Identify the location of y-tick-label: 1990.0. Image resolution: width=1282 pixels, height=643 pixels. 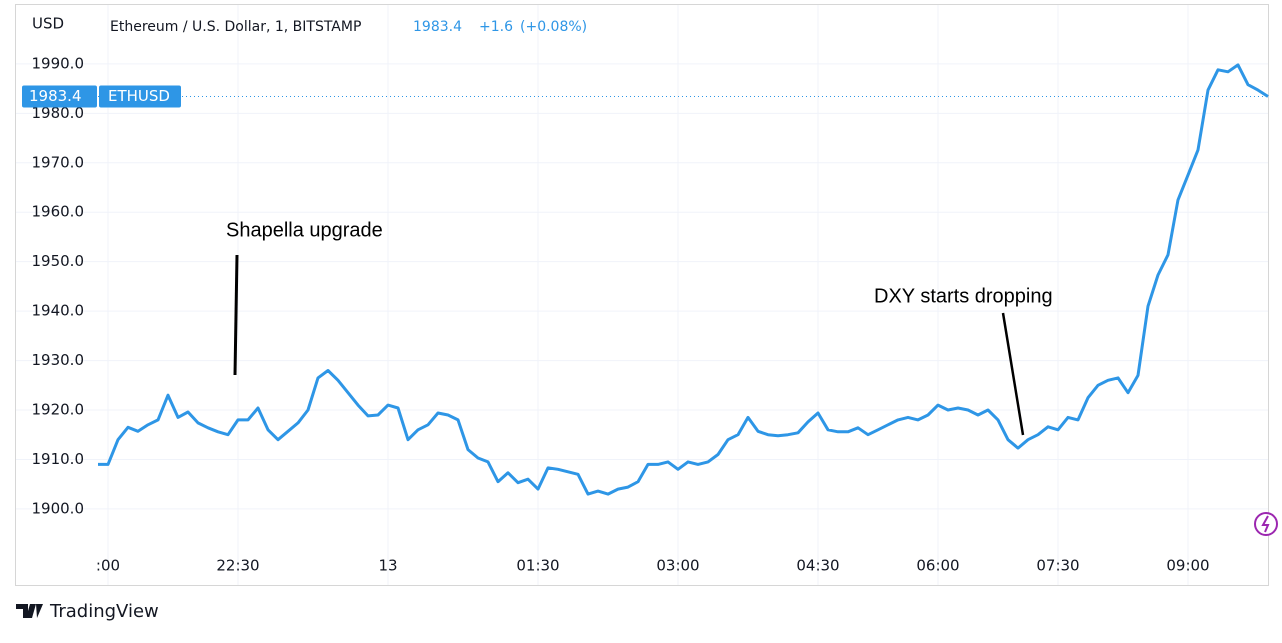
(58, 63).